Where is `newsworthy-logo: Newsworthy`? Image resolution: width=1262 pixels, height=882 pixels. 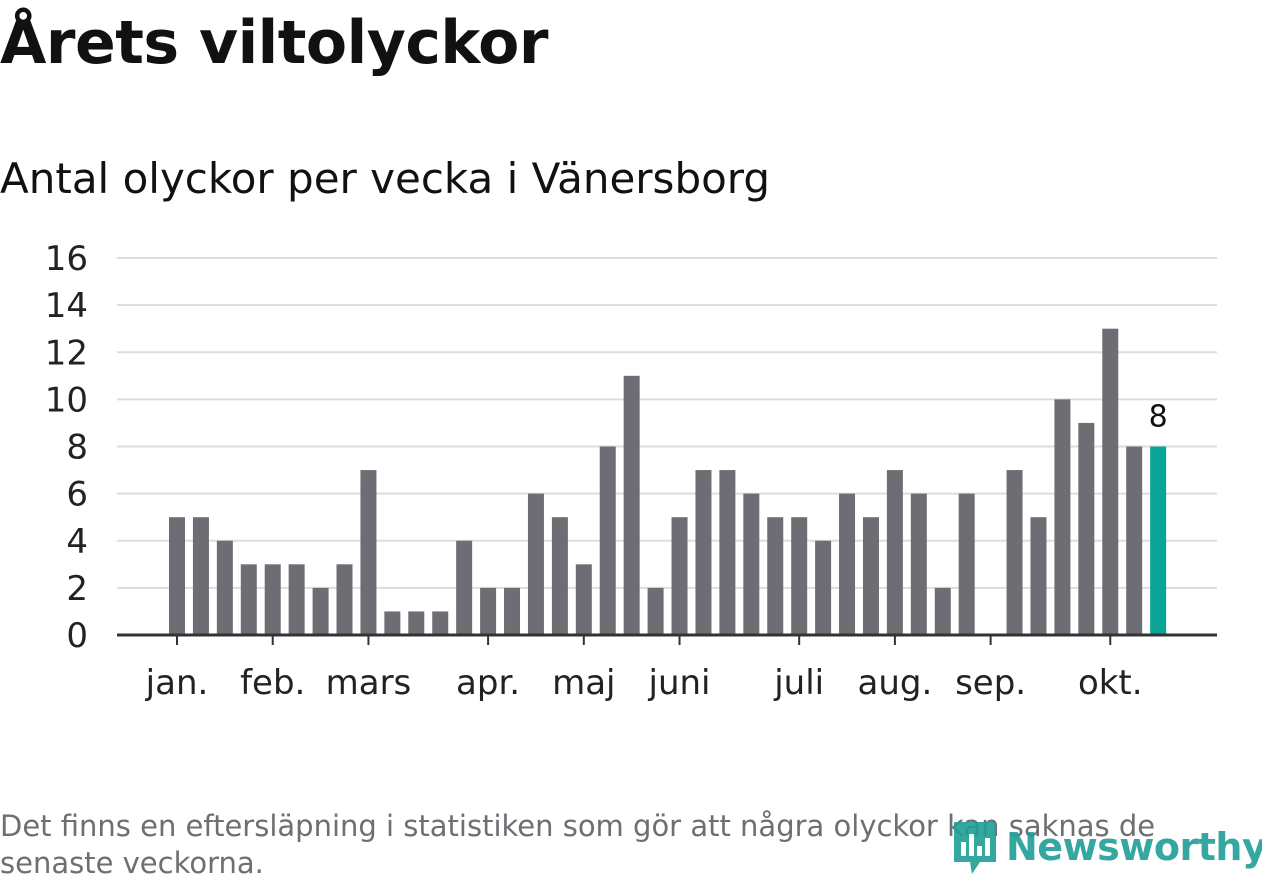 newsworthy-logo: Newsworthy is located at coordinates (1106, 847).